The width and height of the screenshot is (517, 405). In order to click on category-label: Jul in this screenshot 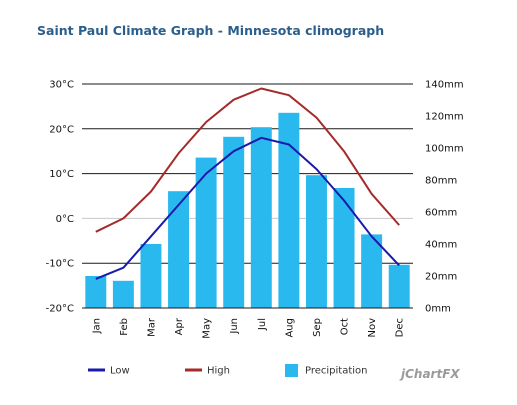, I will do `click(262, 324)`.